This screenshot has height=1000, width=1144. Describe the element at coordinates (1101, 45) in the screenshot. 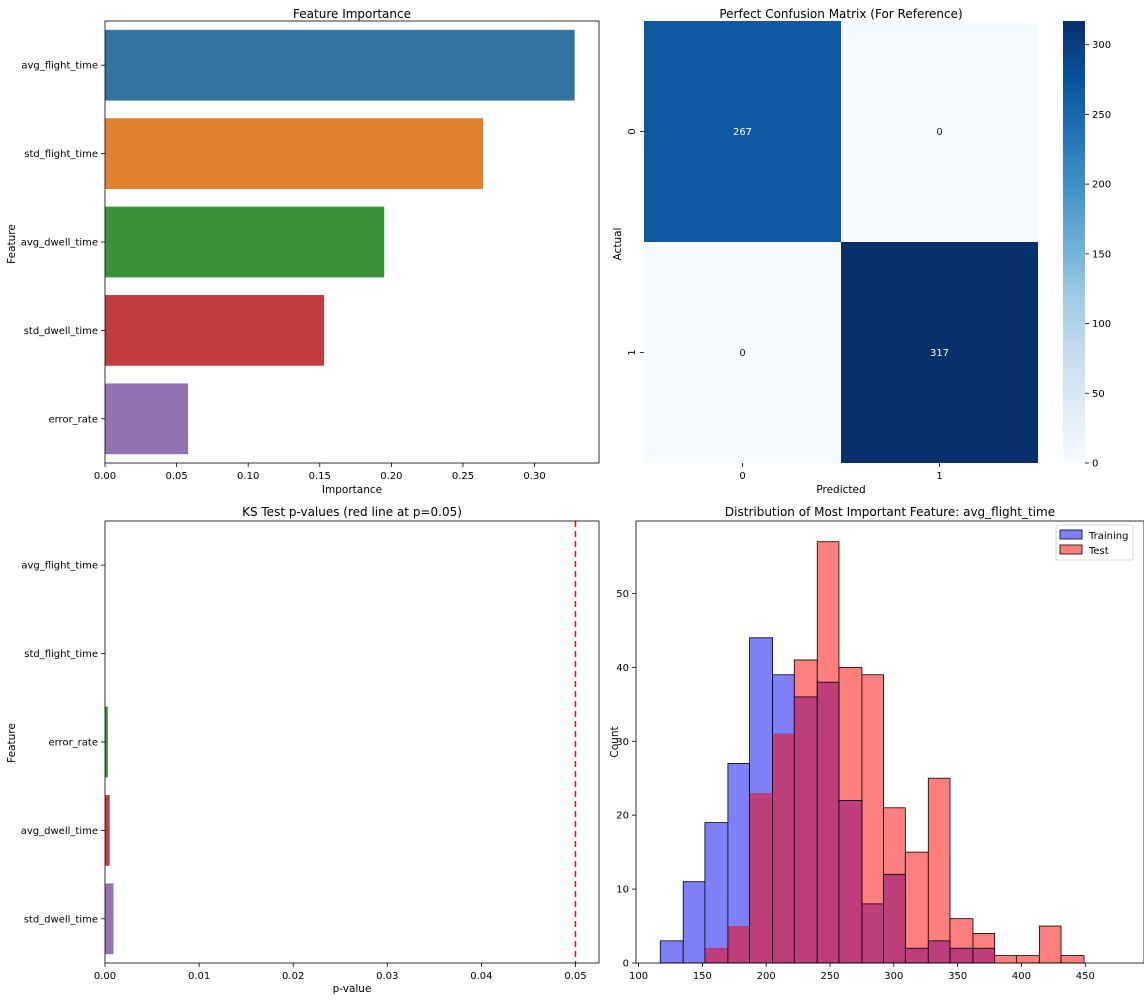

I see `colorbar-tick-label: 300` at that location.